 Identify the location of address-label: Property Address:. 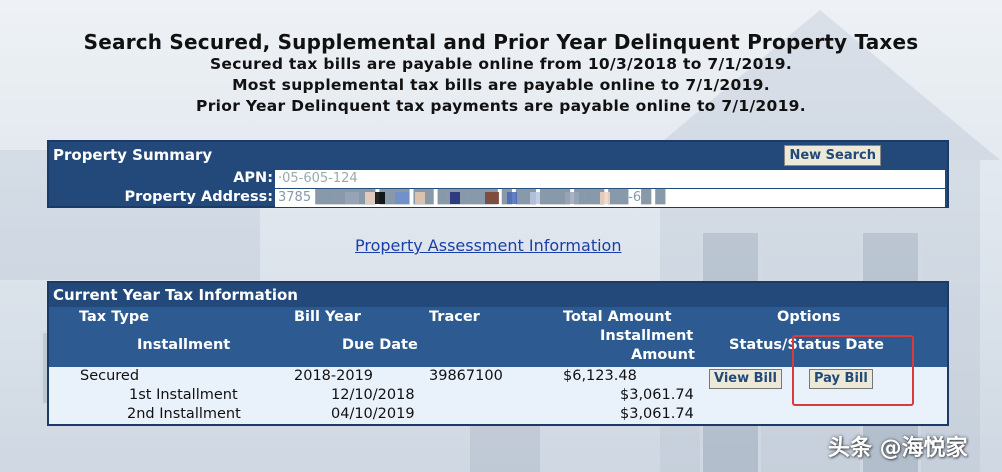
(198, 197).